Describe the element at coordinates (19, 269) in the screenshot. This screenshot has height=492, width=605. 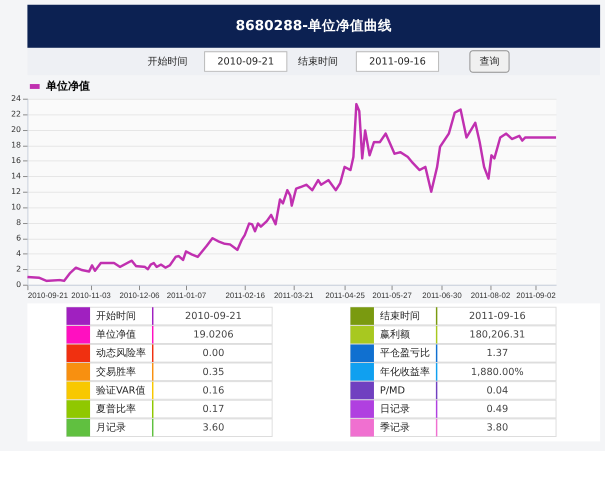
I see `y-tick-label: 2` at that location.